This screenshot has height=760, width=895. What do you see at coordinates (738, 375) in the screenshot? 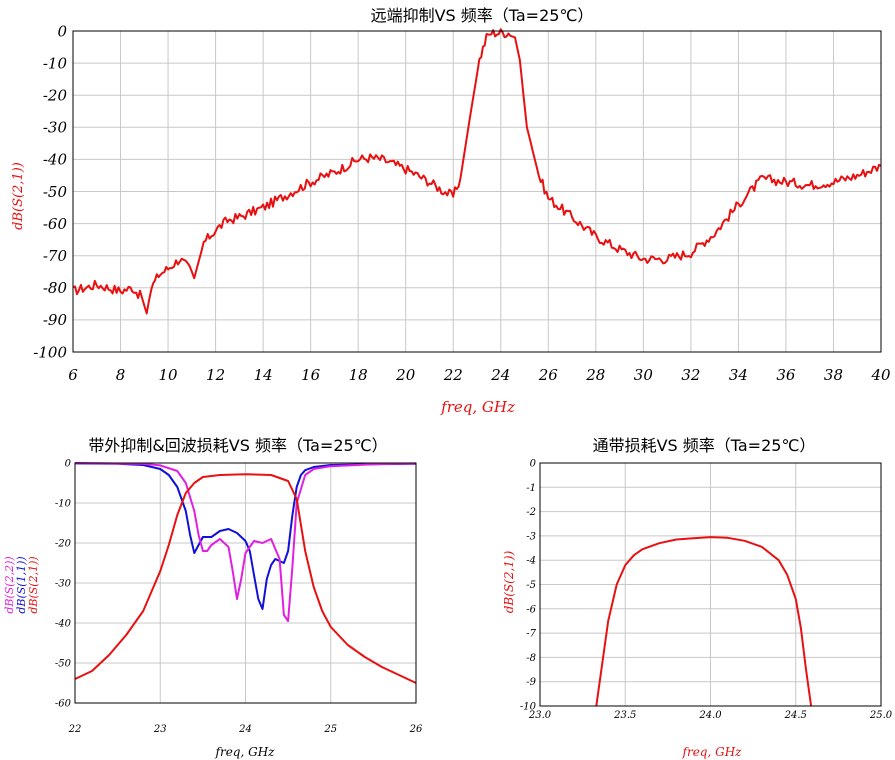
I see `x-tick-label: 34` at bounding box center [738, 375].